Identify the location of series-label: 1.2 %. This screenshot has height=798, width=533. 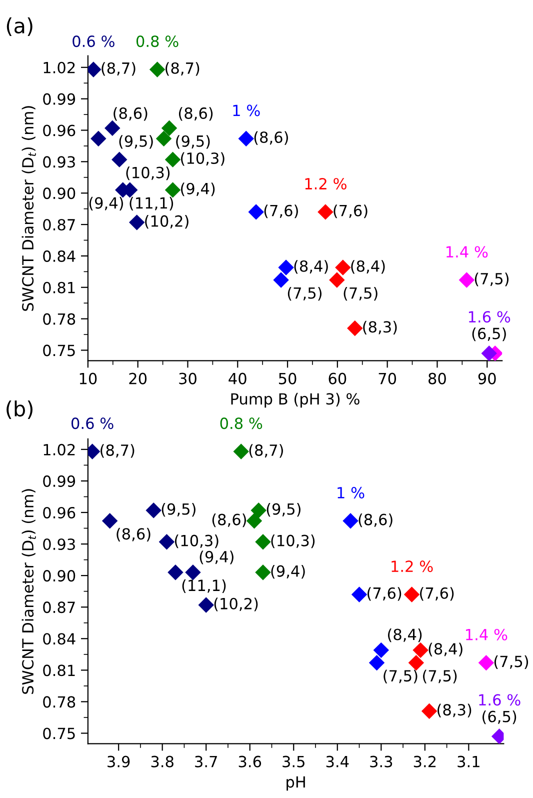
(412, 566).